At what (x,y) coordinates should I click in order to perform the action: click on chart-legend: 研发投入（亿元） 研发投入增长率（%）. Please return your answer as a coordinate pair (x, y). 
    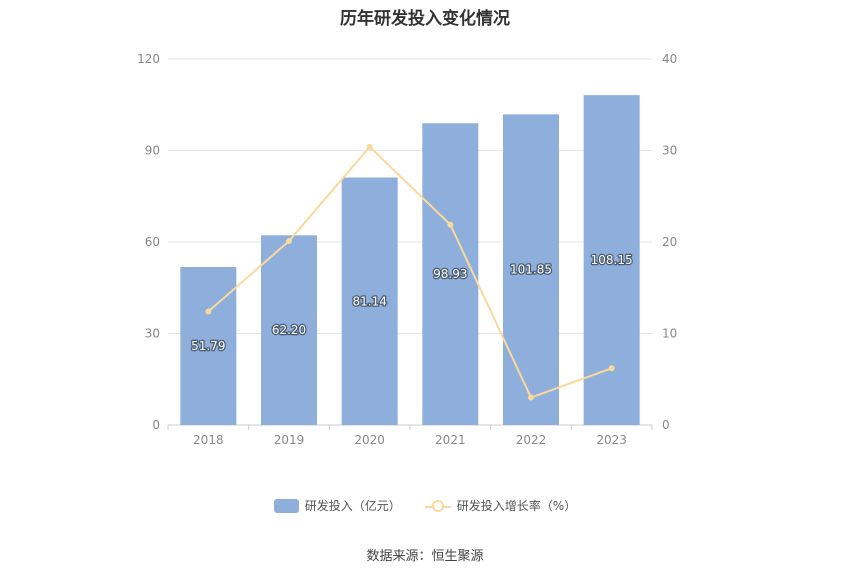
    Looking at the image, I should click on (425, 505).